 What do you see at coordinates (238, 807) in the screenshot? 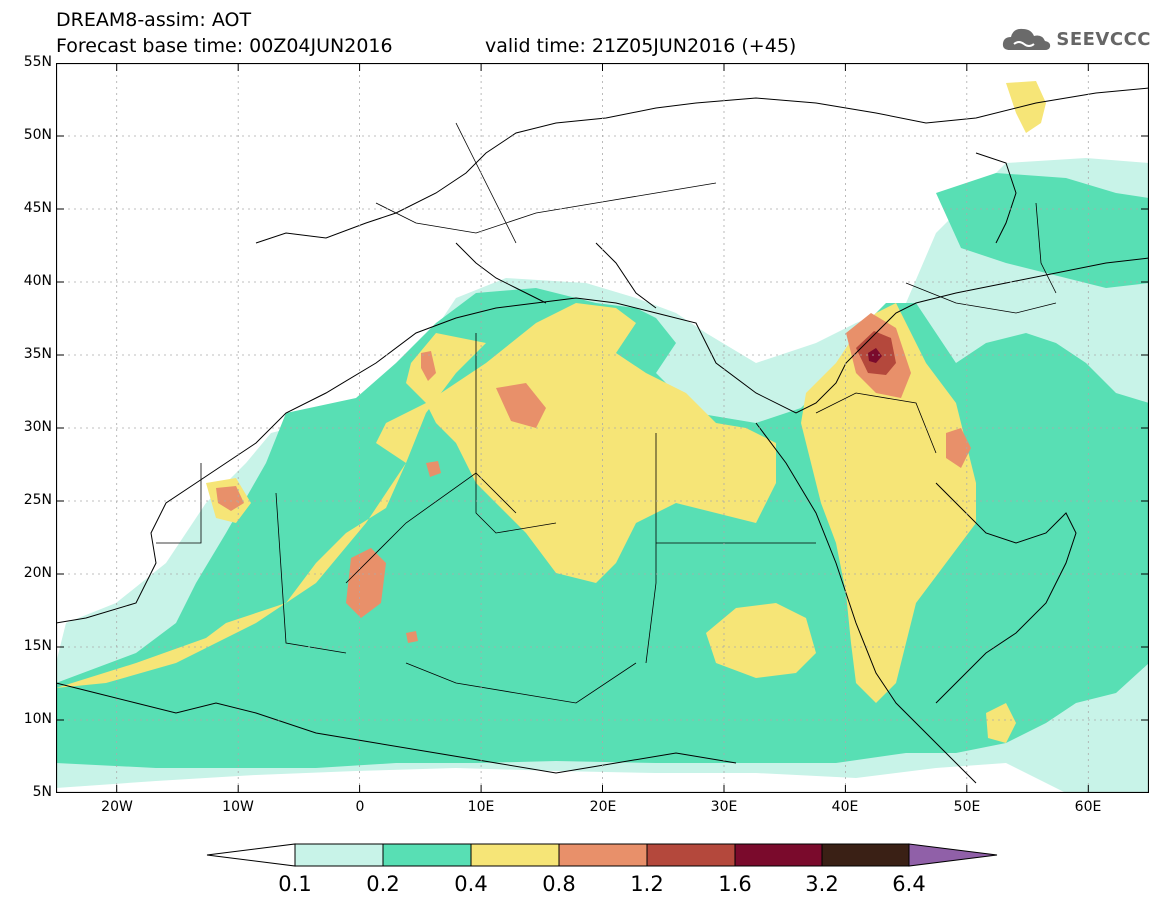
I see `lon-label: 10W` at bounding box center [238, 807].